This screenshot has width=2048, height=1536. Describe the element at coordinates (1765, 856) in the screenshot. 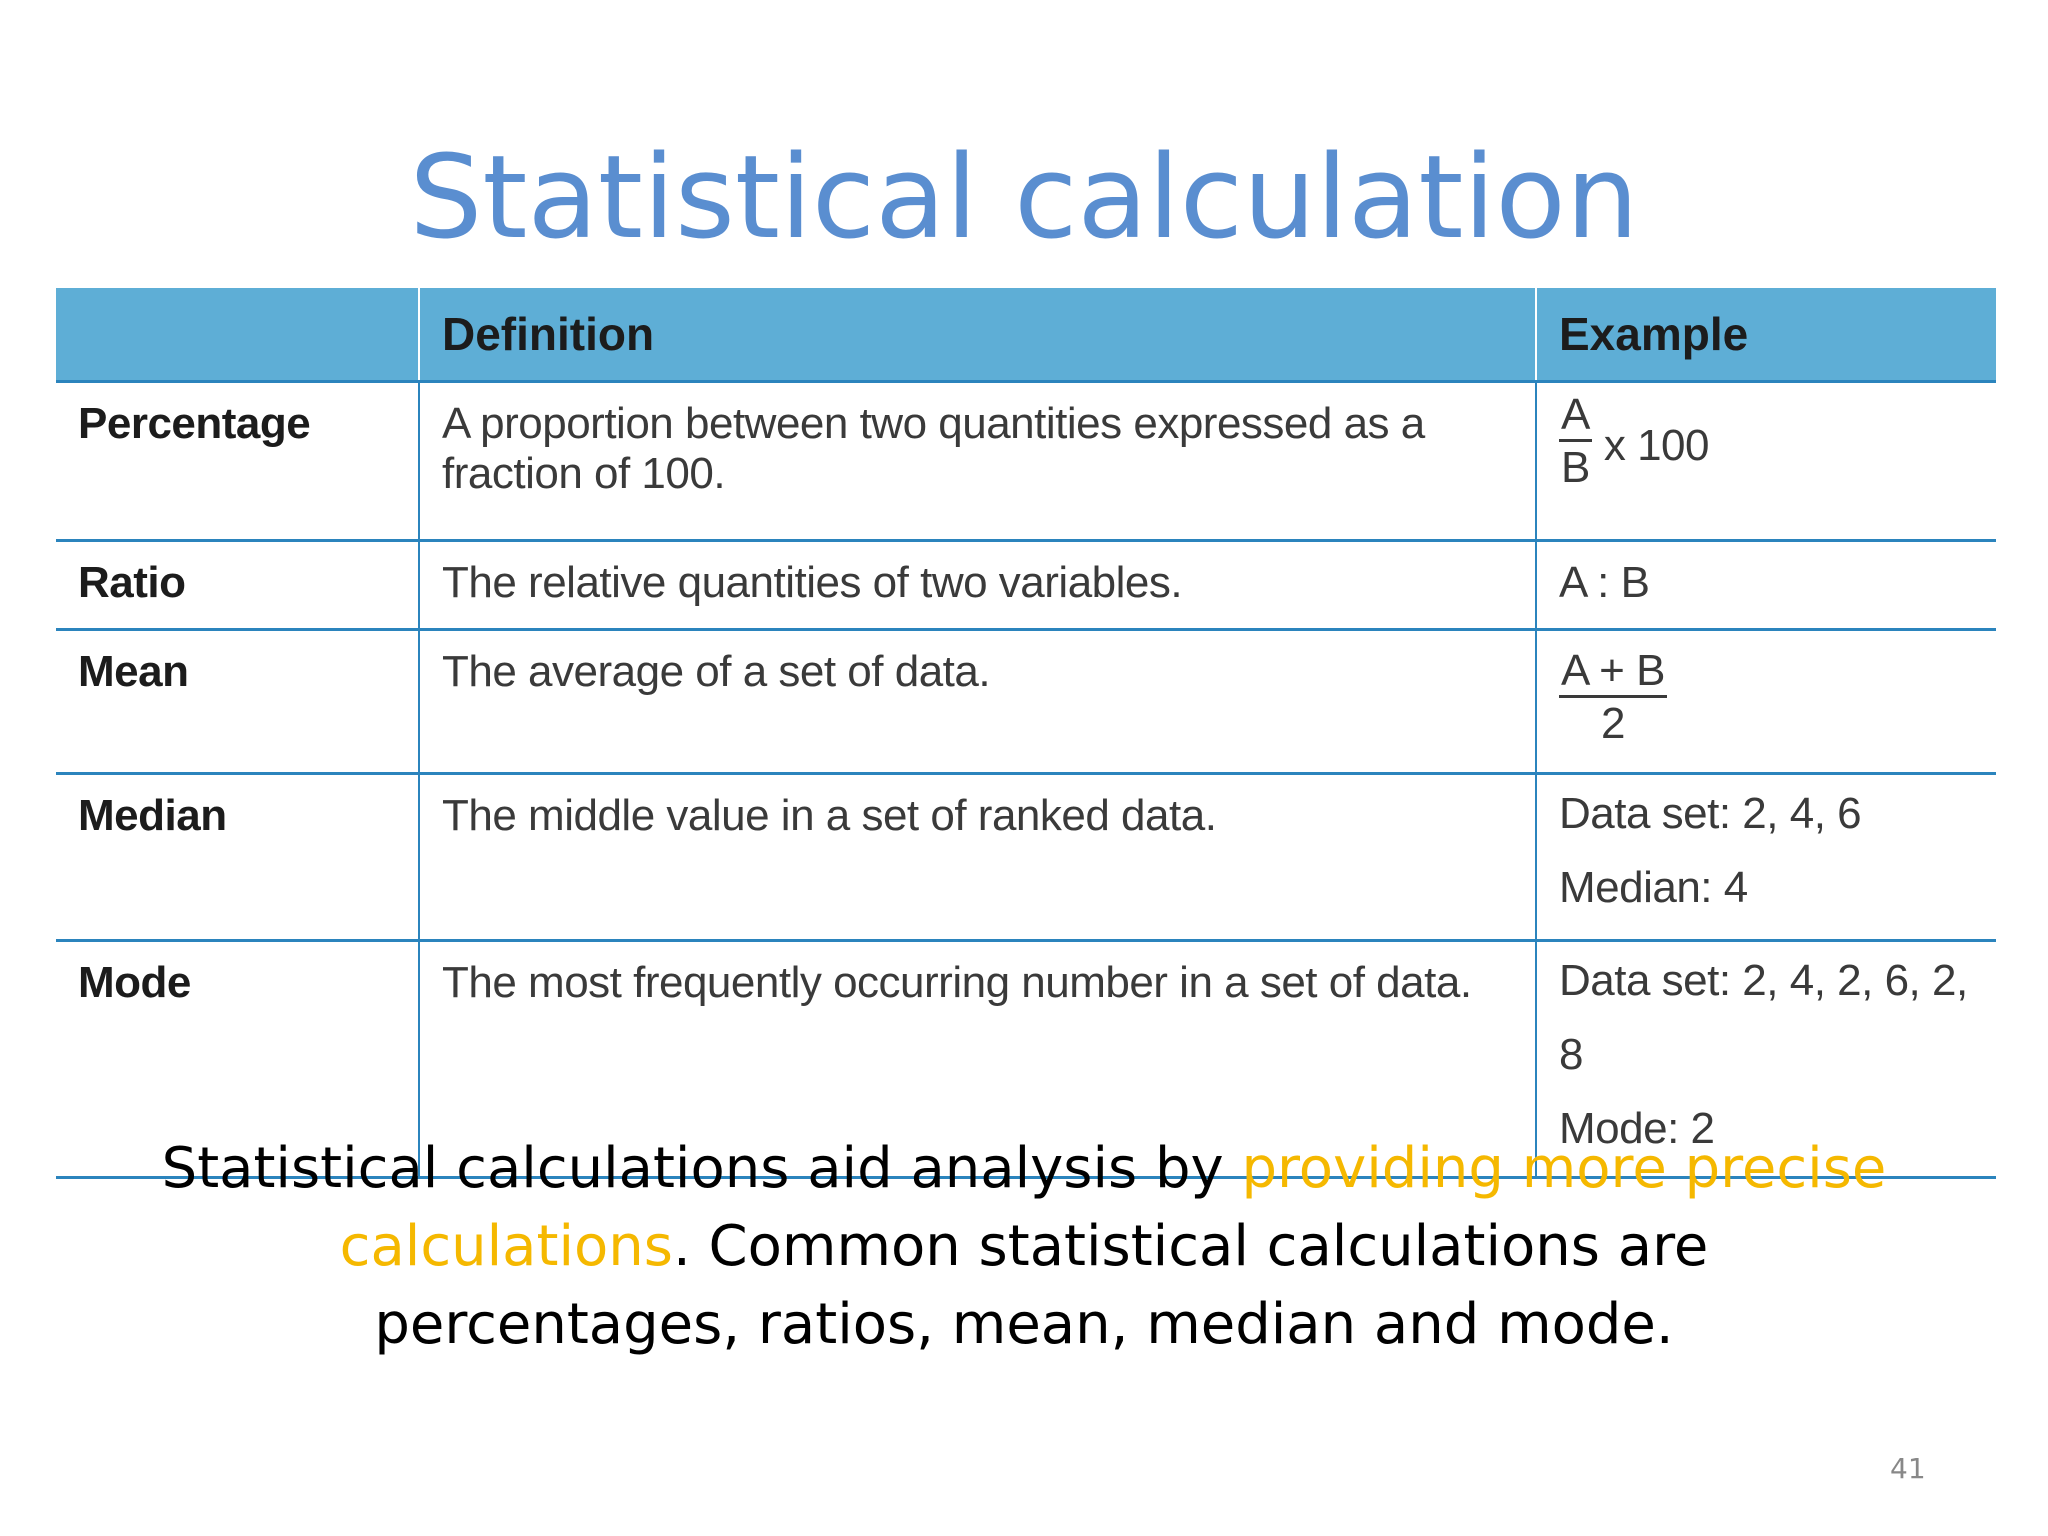

I see `example-cell: Data set: 2, 4, 6 Median: 4` at that location.